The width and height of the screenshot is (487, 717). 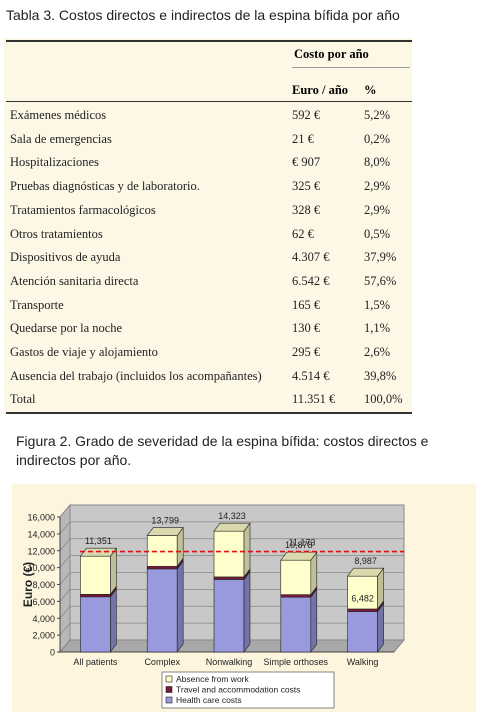 What do you see at coordinates (208, 399) in the screenshot?
I see `table-row: Total 11.351 € 100,0%` at bounding box center [208, 399].